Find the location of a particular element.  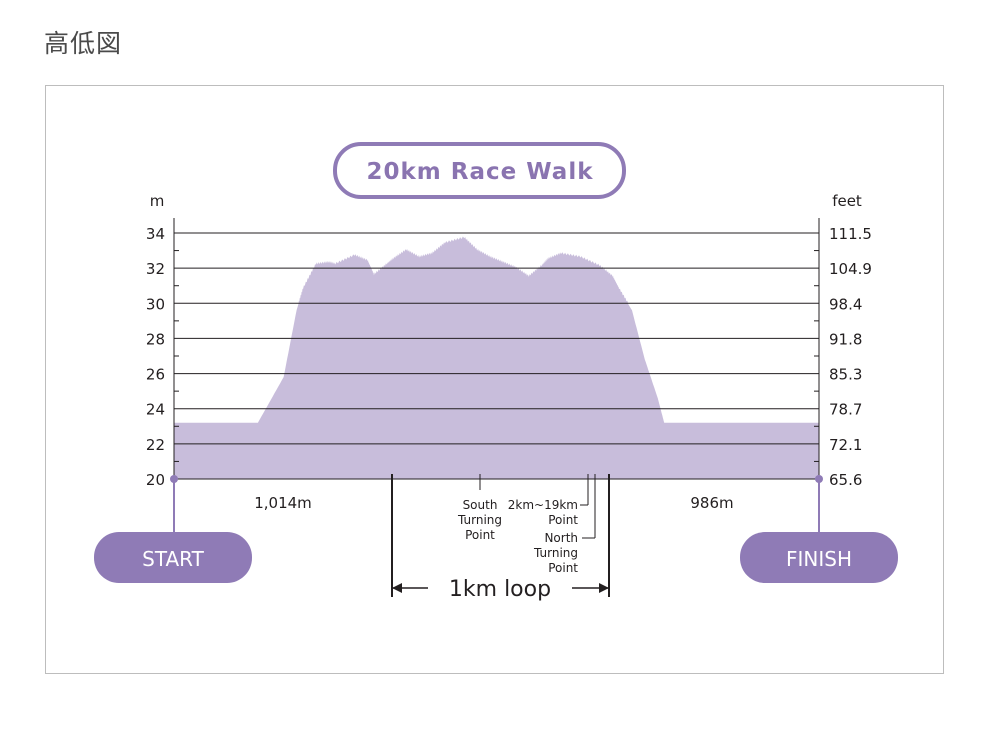

y-tick-label-left: 26 is located at coordinates (155, 375).